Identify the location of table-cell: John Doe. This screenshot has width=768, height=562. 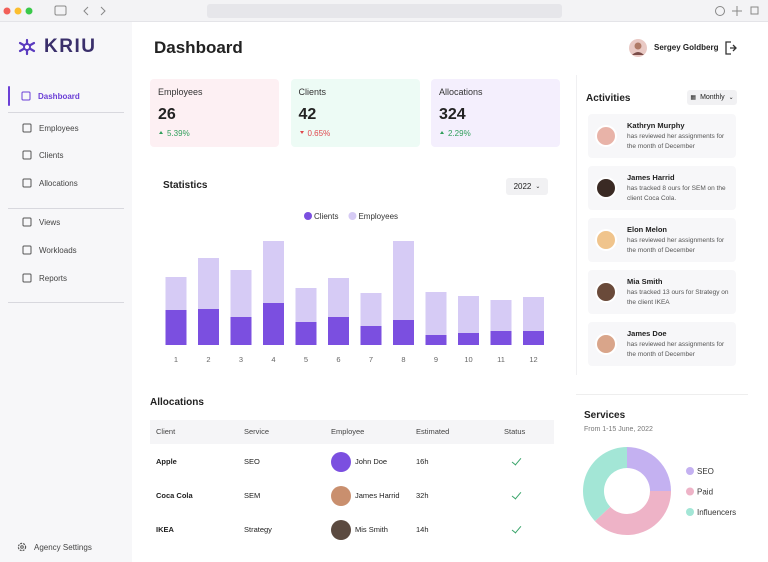
(371, 461).